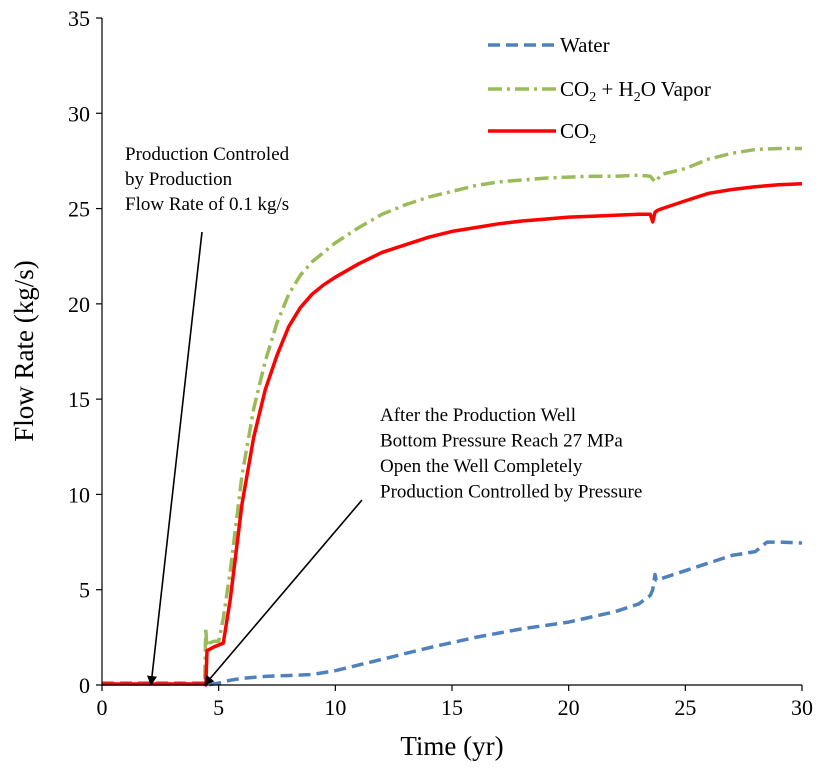 Image resolution: width=817 pixels, height=771 pixels. Describe the element at coordinates (179, 179) in the screenshot. I see `annotation-text-line: by Production` at that location.